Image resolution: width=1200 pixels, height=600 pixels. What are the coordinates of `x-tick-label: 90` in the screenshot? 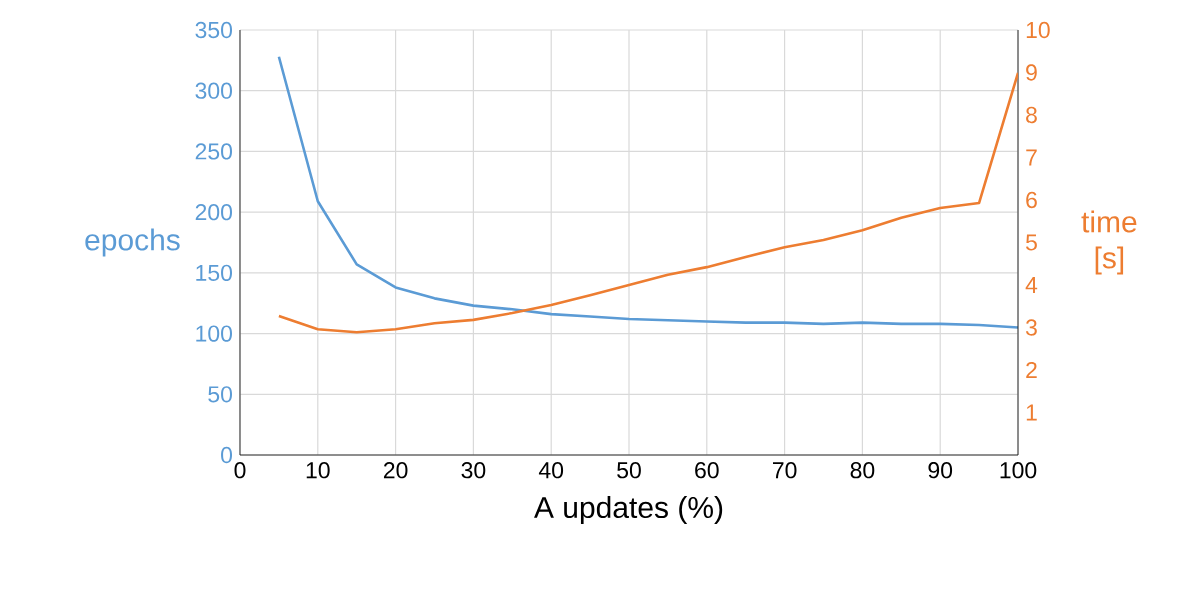 It's located at (940, 470).